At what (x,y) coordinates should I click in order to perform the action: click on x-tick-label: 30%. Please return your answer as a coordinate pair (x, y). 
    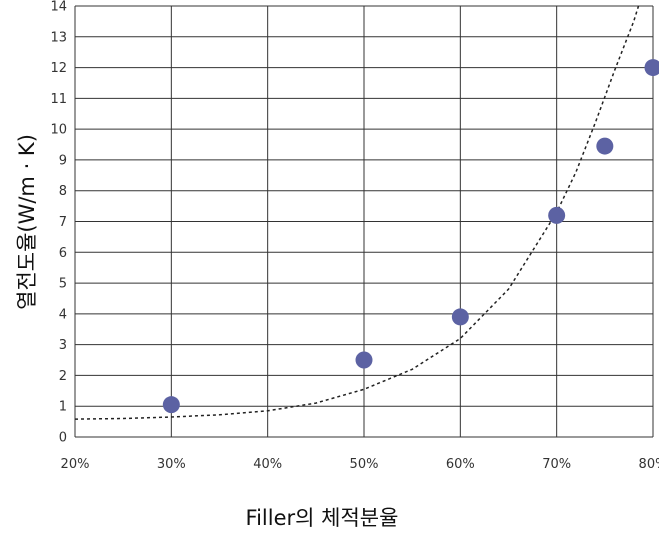
    Looking at the image, I should click on (171, 464).